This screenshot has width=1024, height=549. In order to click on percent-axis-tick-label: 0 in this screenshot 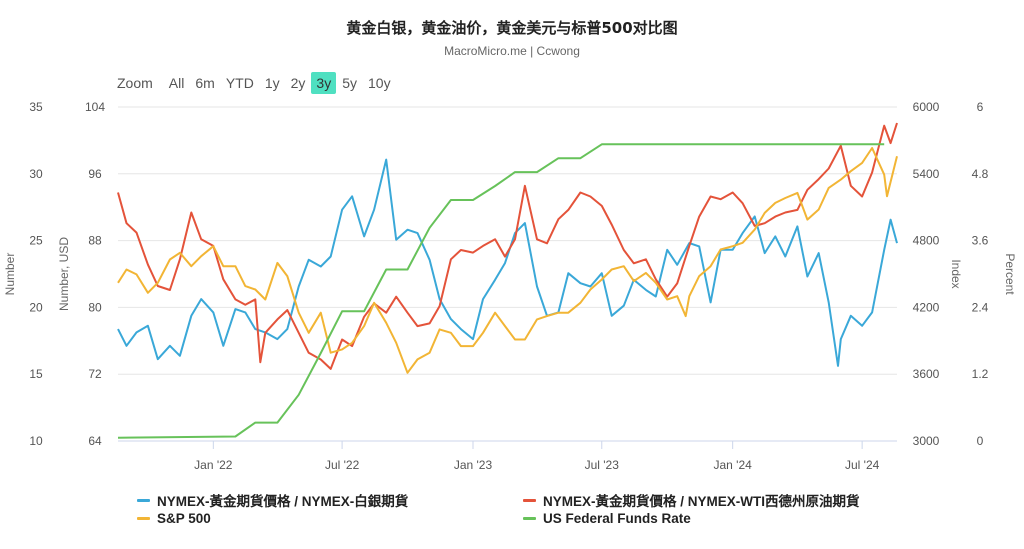, I will do `click(980, 441)`.